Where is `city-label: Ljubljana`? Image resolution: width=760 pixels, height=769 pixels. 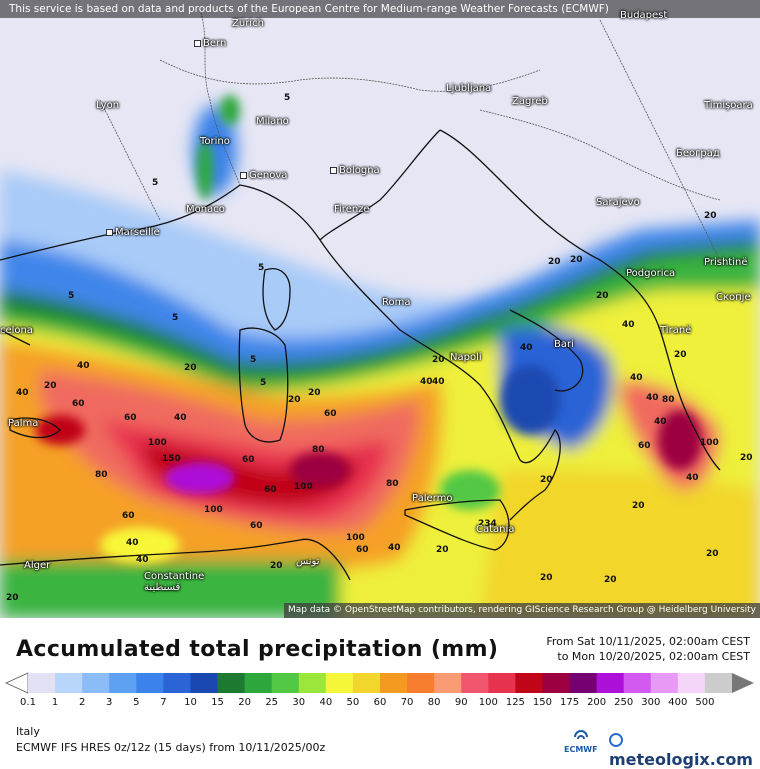
city-label: Ljubljana is located at coordinates (469, 88).